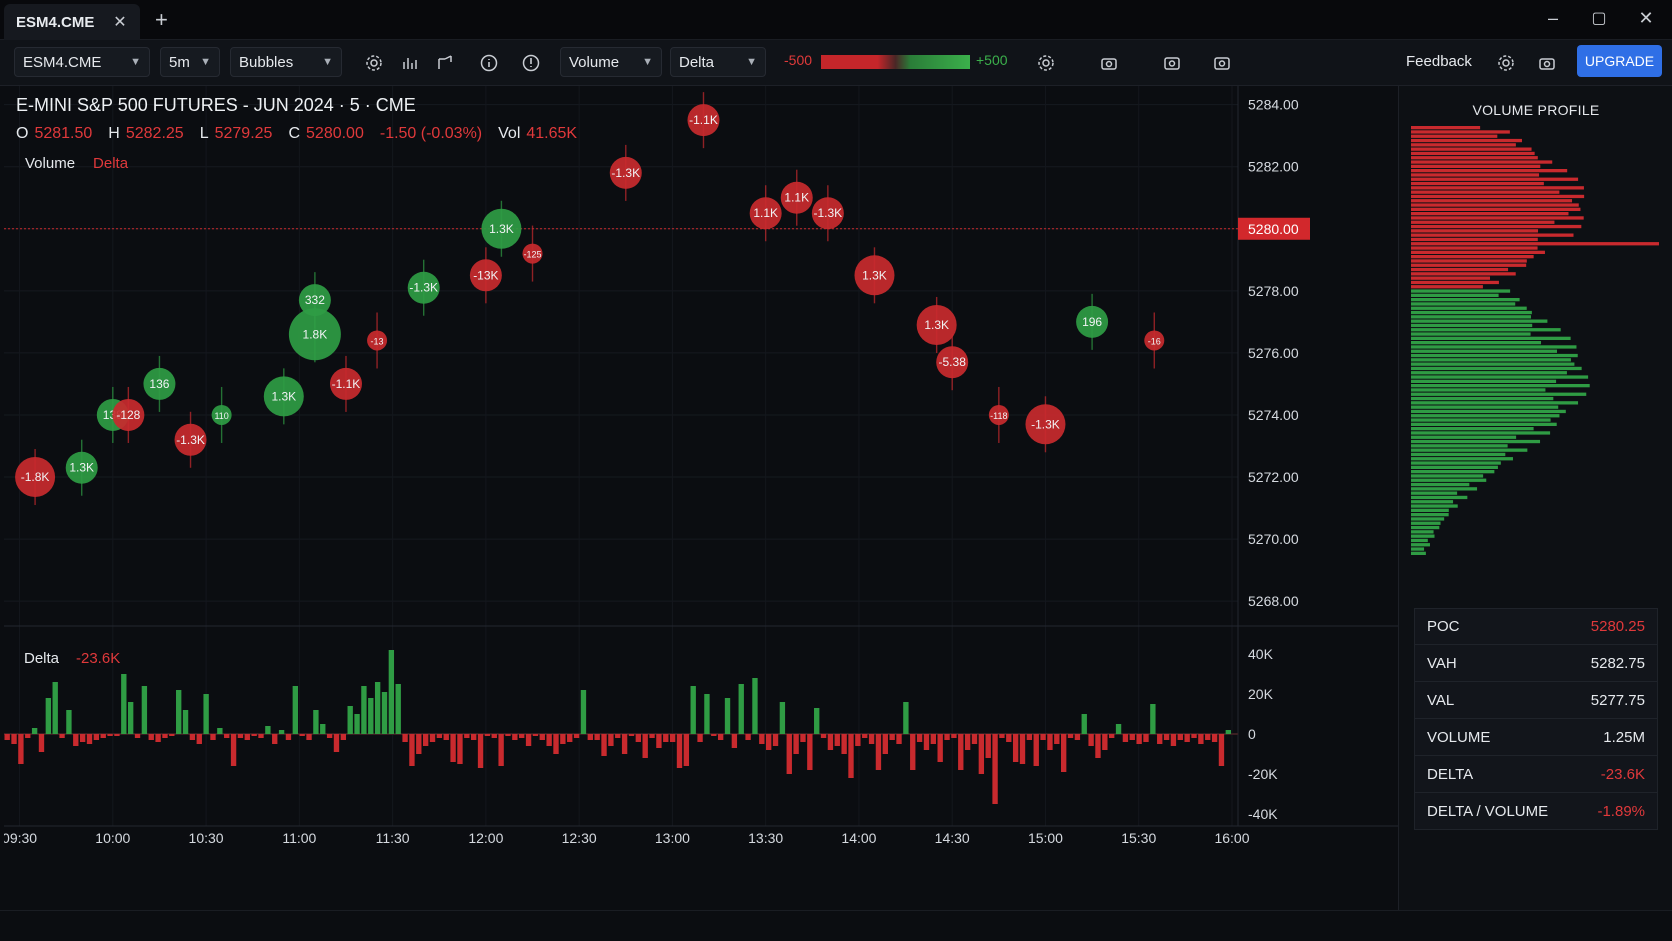 This screenshot has height=941, width=1672. What do you see at coordinates (1552, 18) in the screenshot?
I see `minimize-icon: –` at bounding box center [1552, 18].